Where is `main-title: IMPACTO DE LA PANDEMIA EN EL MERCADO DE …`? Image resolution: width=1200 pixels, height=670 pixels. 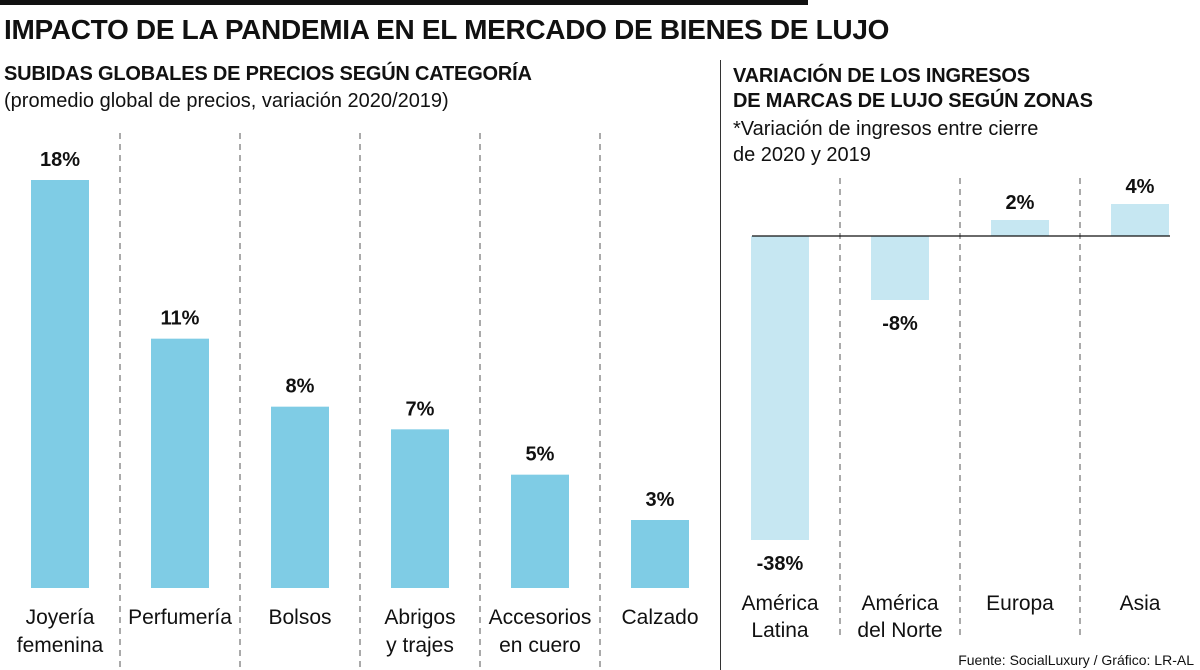 main-title: IMPACTO DE LA PANDEMIA EN EL MERCADO DE … is located at coordinates (447, 29).